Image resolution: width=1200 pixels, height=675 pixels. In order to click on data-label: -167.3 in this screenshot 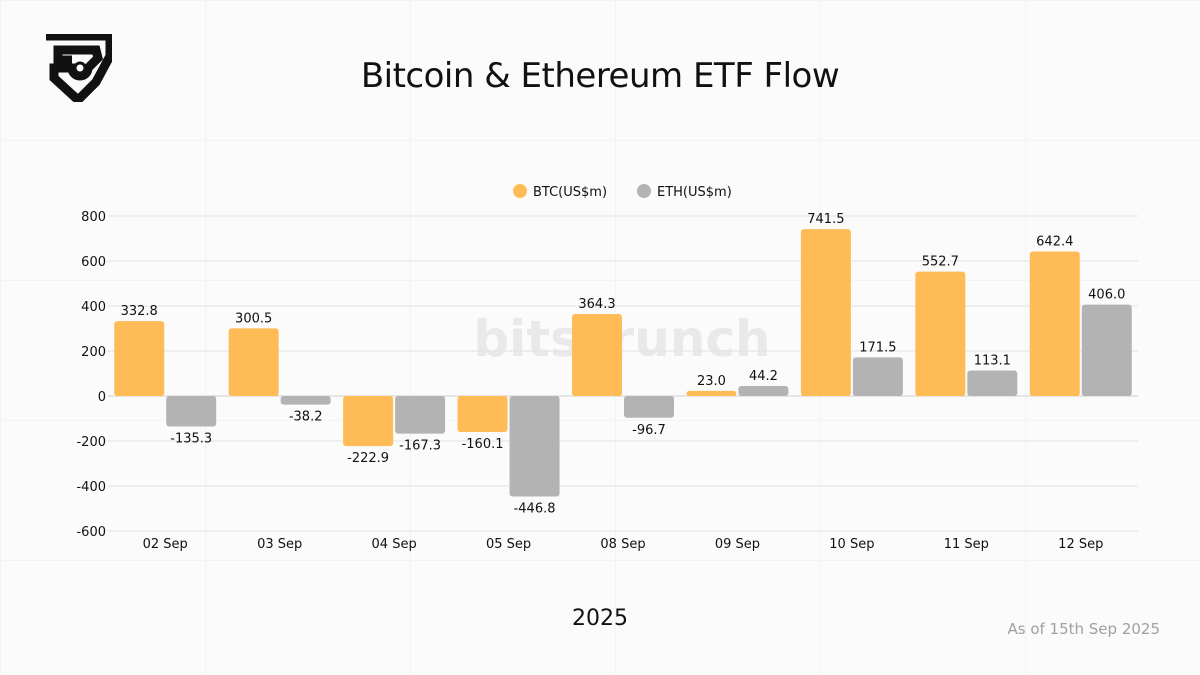, I will do `click(420, 446)`.